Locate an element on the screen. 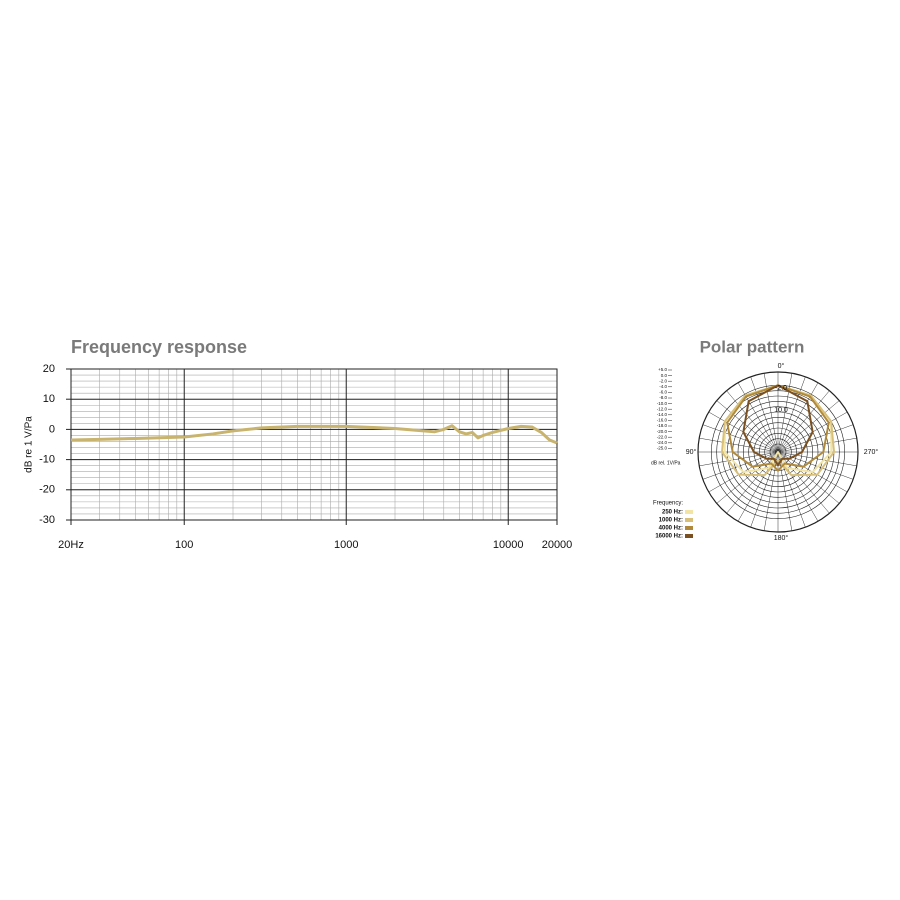 The height and width of the screenshot is (900, 900). angle-label: 270° is located at coordinates (871, 452).